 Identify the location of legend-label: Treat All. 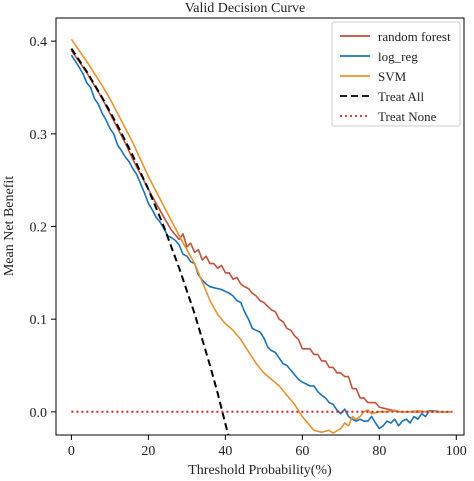
(401, 96).